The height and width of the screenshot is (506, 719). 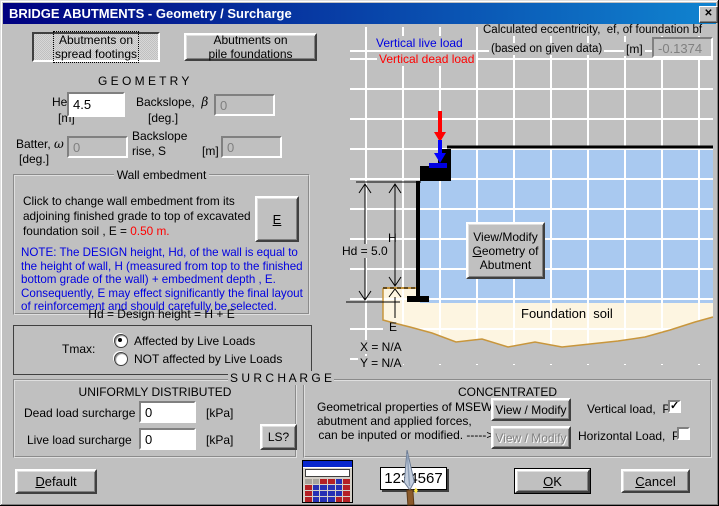 What do you see at coordinates (161, 314) in the screenshot?
I see `design-height-formula: Hd = Design height = H + E` at bounding box center [161, 314].